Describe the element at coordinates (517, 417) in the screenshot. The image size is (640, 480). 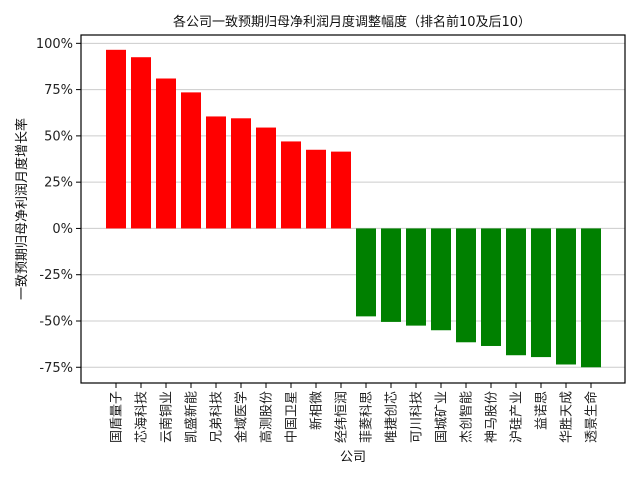
I see `x-tick-label: 沪硅产业` at that location.